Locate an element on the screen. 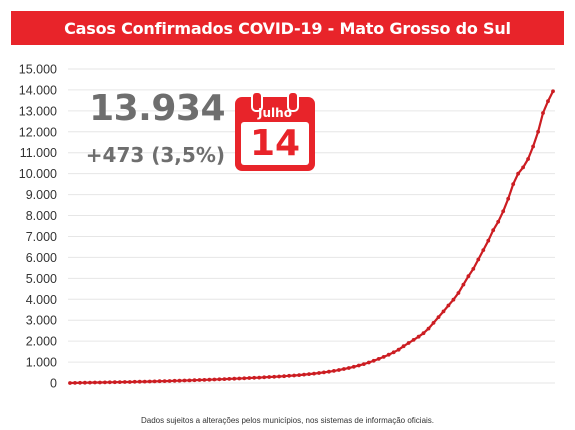 The image size is (575, 430). y-tick-label: 3.000 is located at coordinates (41, 321).